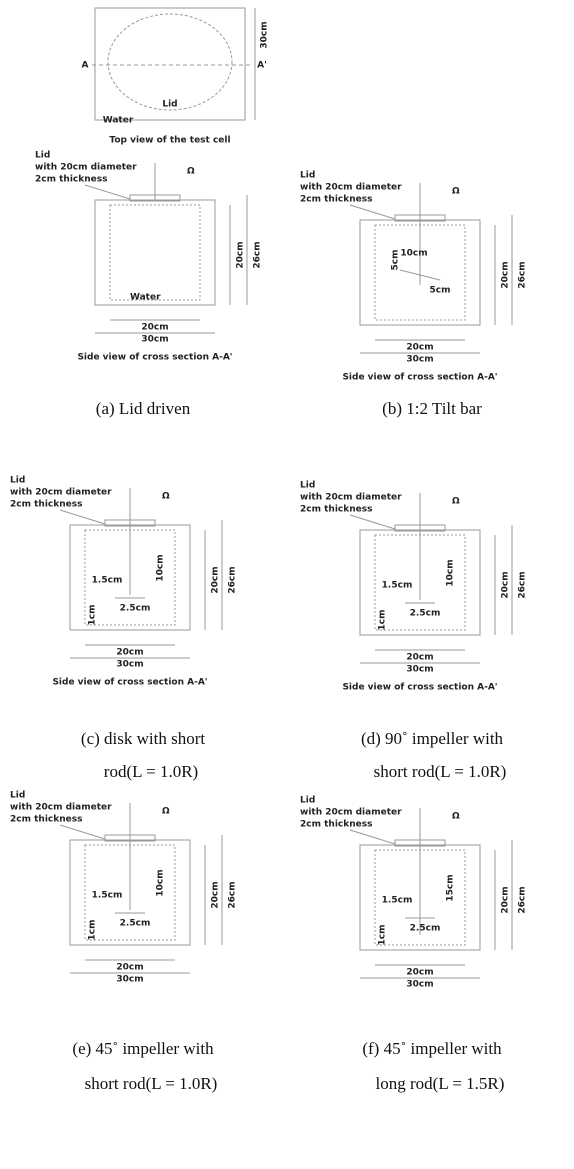 Image resolution: width=574 pixels, height=1169 pixels. What do you see at coordinates (85, 66) in the screenshot?
I see `section-label: A` at bounding box center [85, 66].